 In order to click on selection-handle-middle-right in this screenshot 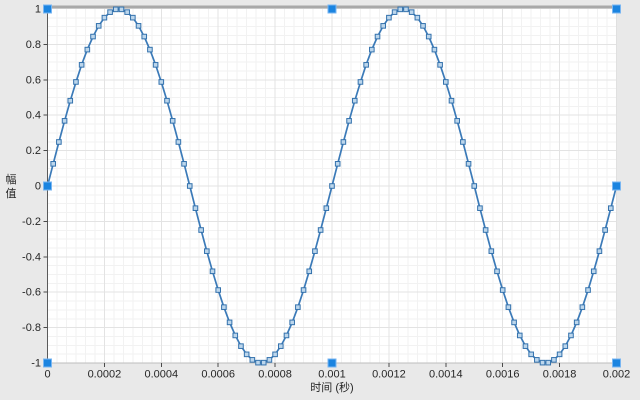, I will do `click(616, 186)`.